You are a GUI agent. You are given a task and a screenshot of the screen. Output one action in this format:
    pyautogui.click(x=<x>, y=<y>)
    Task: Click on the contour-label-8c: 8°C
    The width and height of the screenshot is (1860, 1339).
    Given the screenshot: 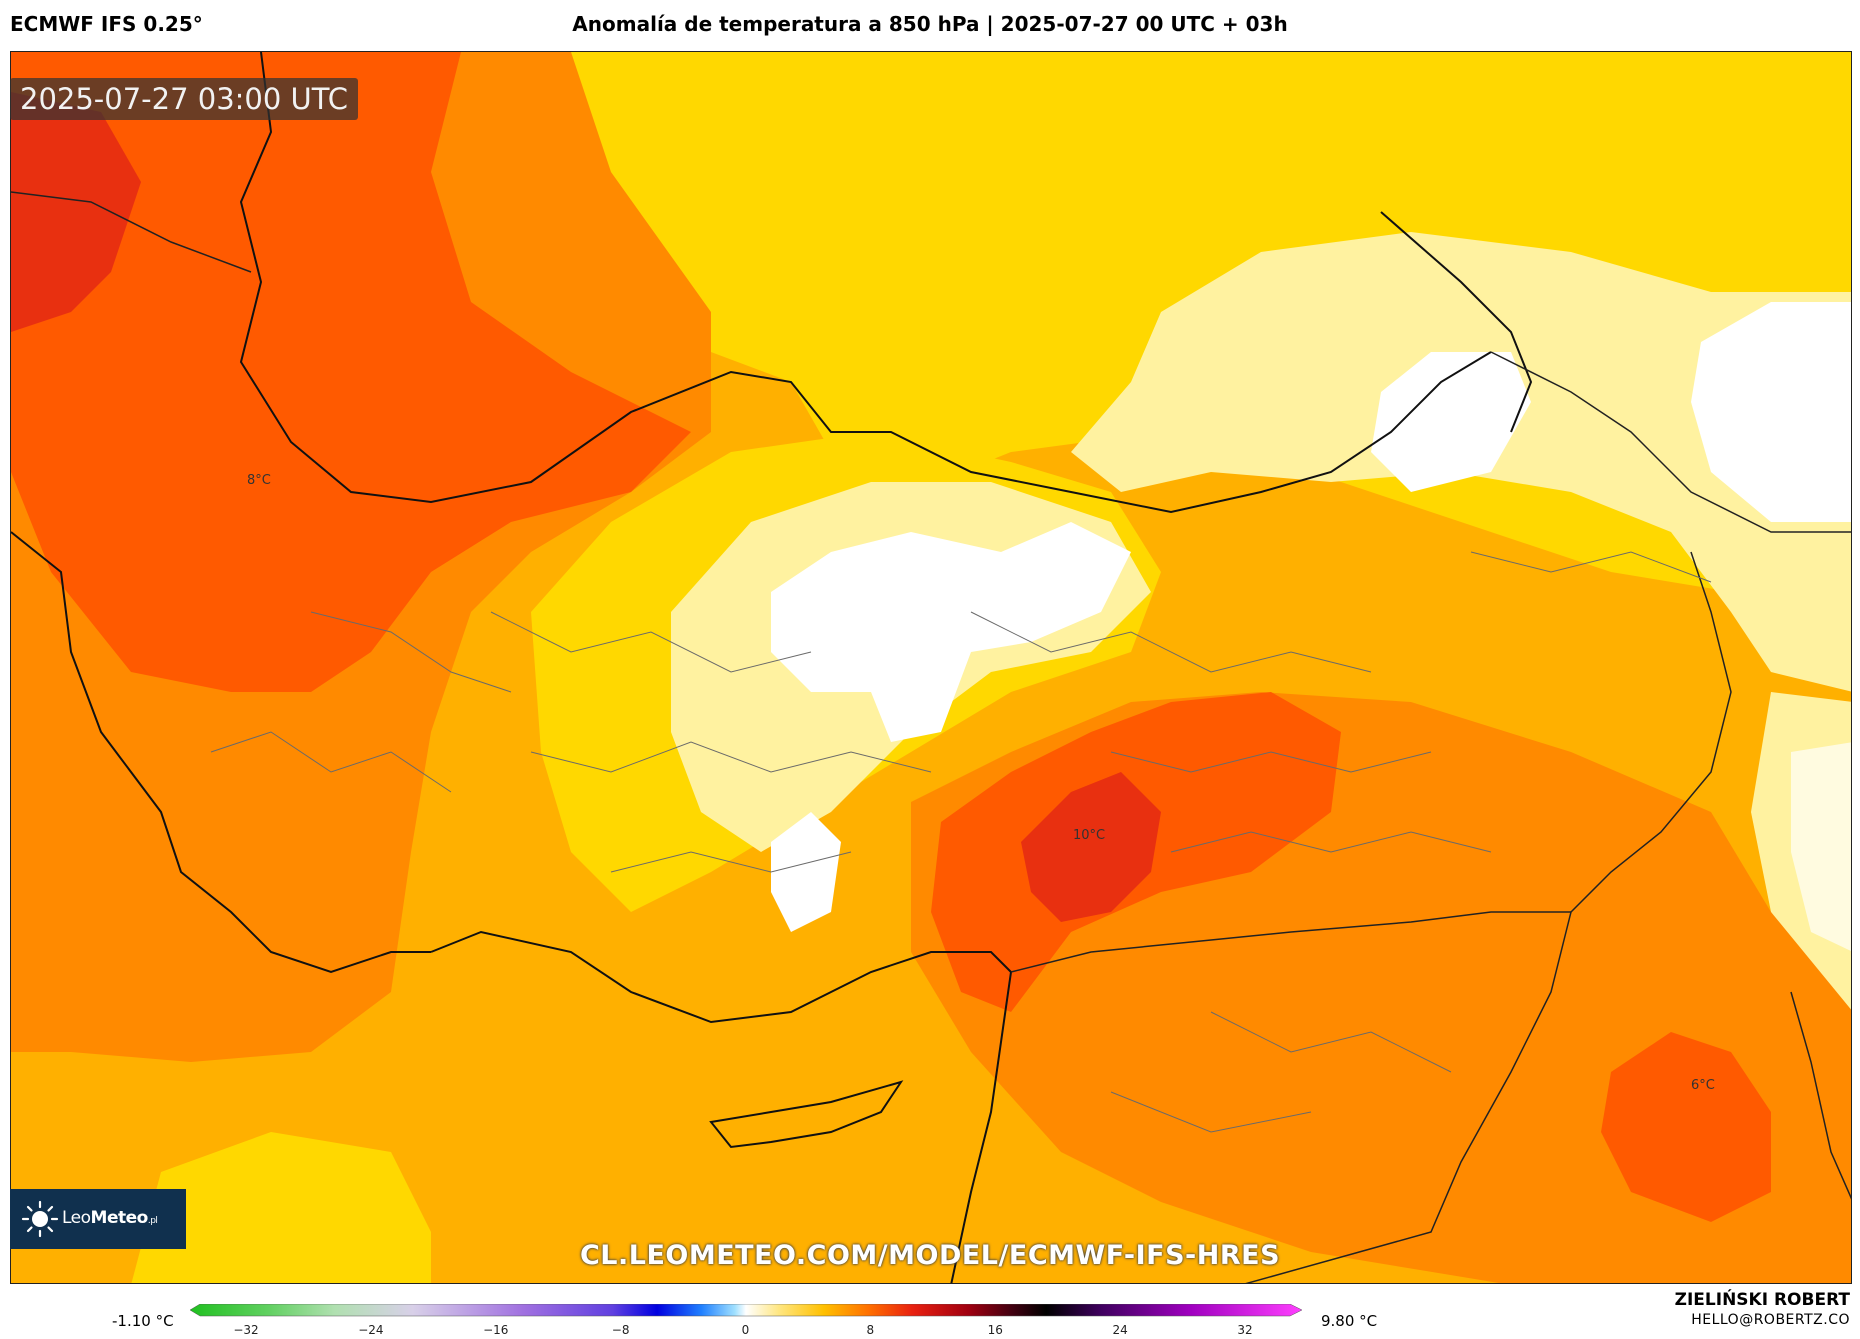 What is the action you would take?
    pyautogui.click(x=259, y=480)
    